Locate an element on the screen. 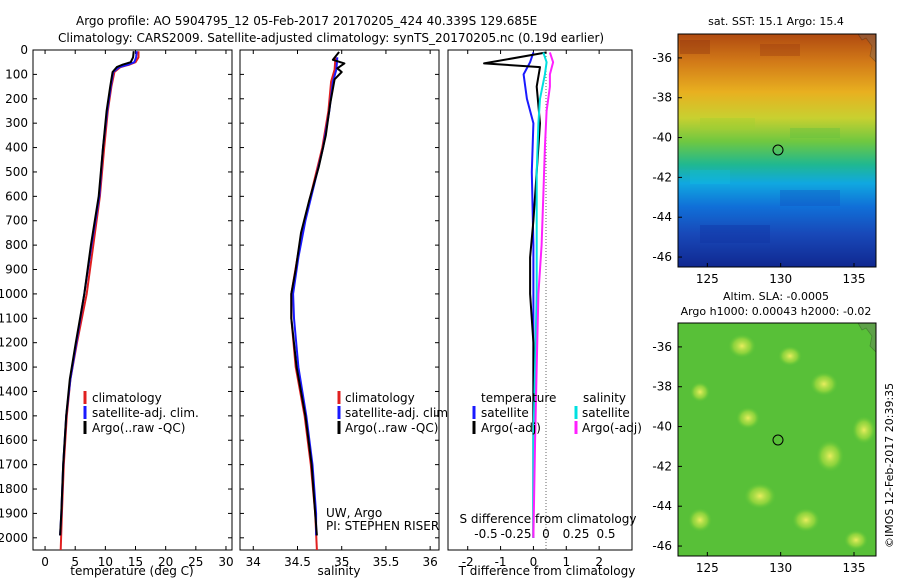  map-x-tick-label: 125 is located at coordinates (707, 279).